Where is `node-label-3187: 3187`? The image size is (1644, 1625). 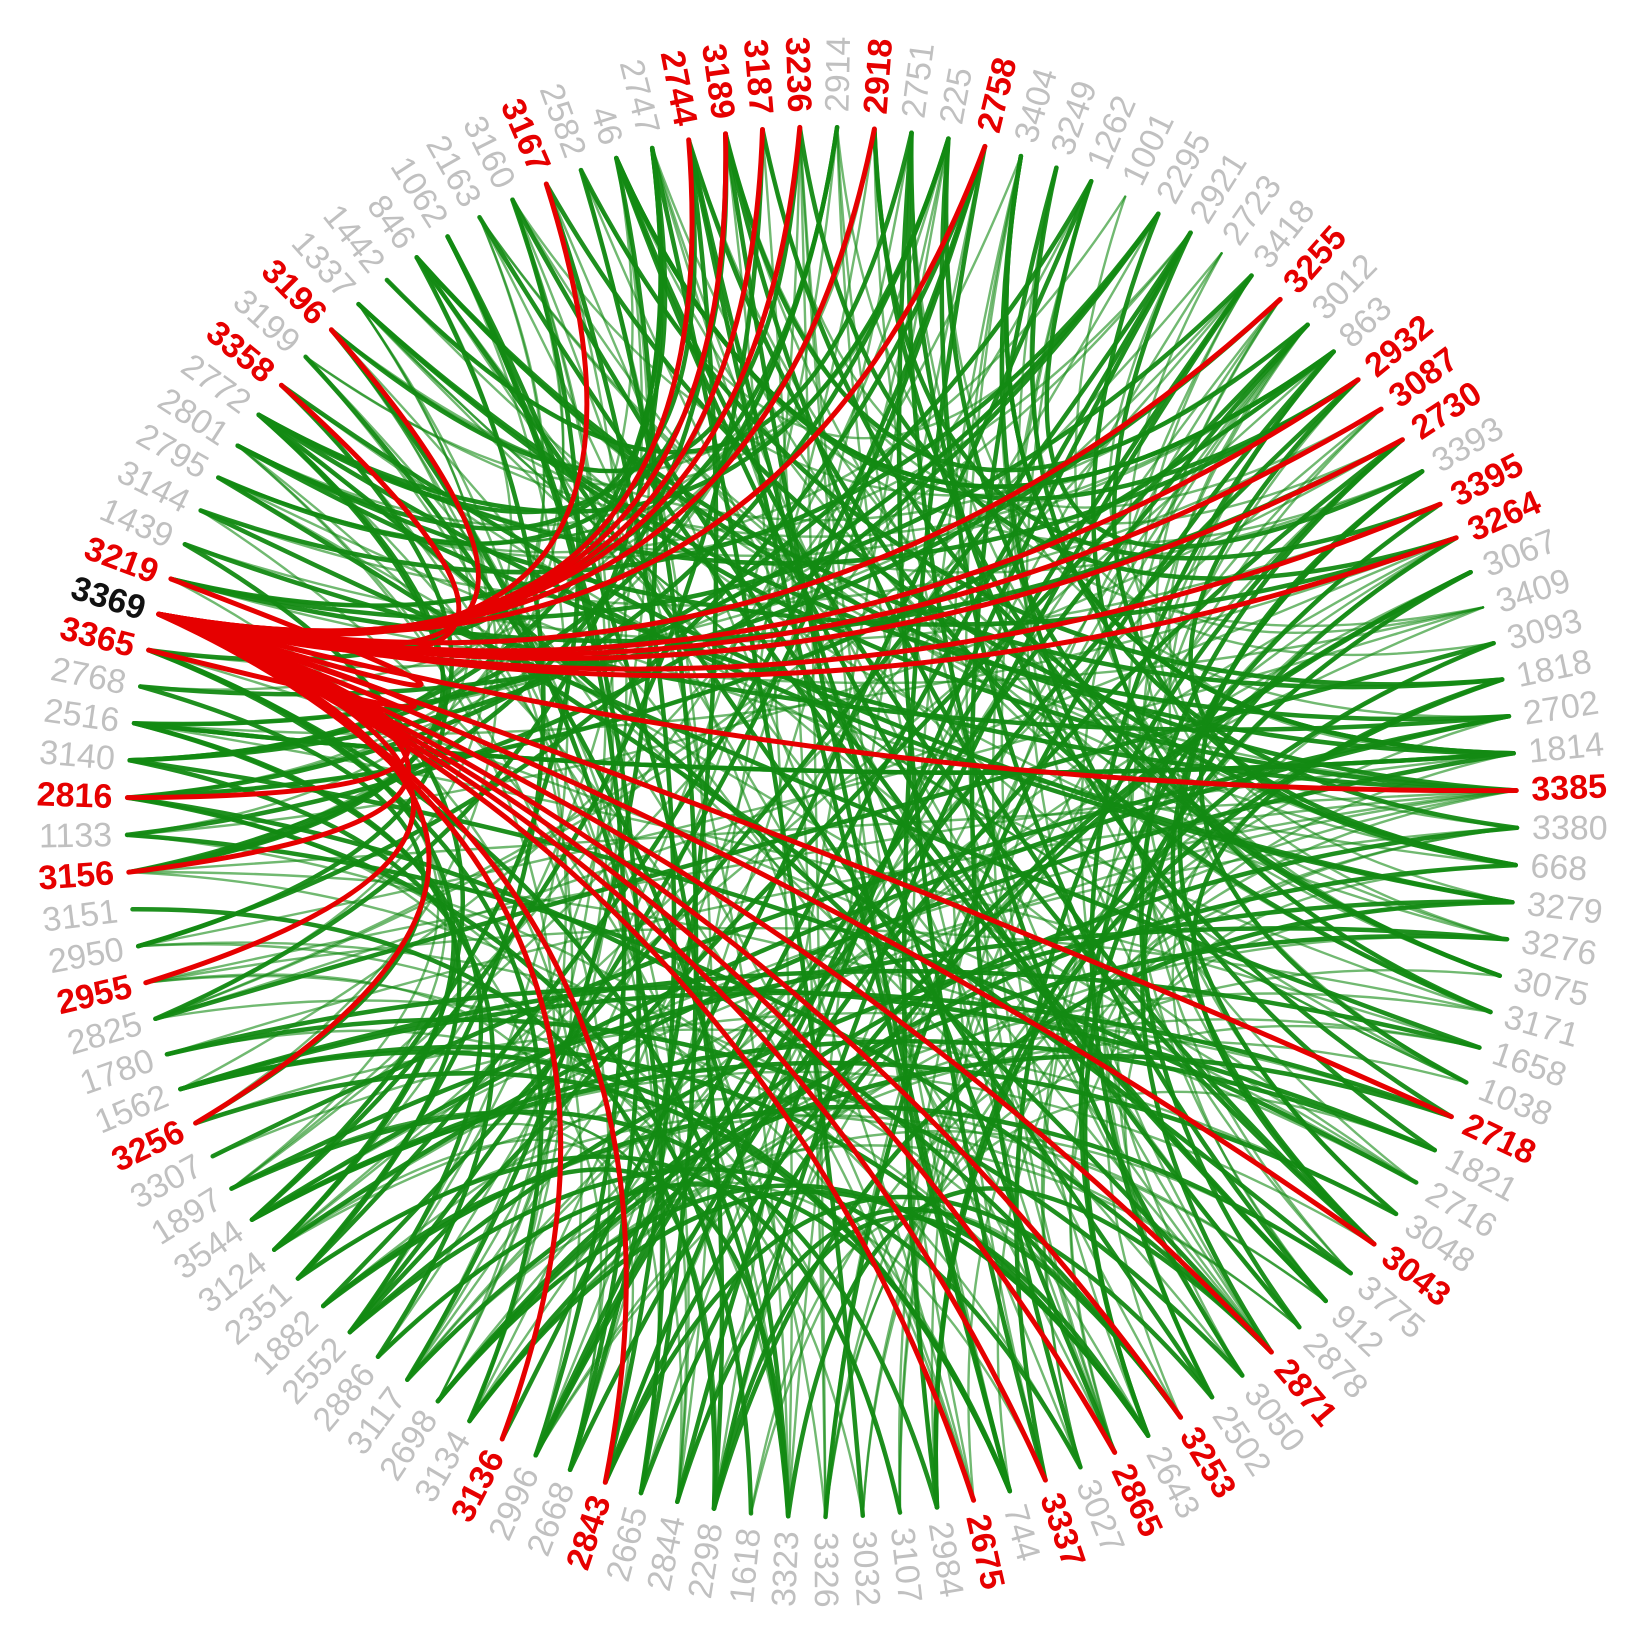 node-label-3187: 3187 is located at coordinates (758, 77).